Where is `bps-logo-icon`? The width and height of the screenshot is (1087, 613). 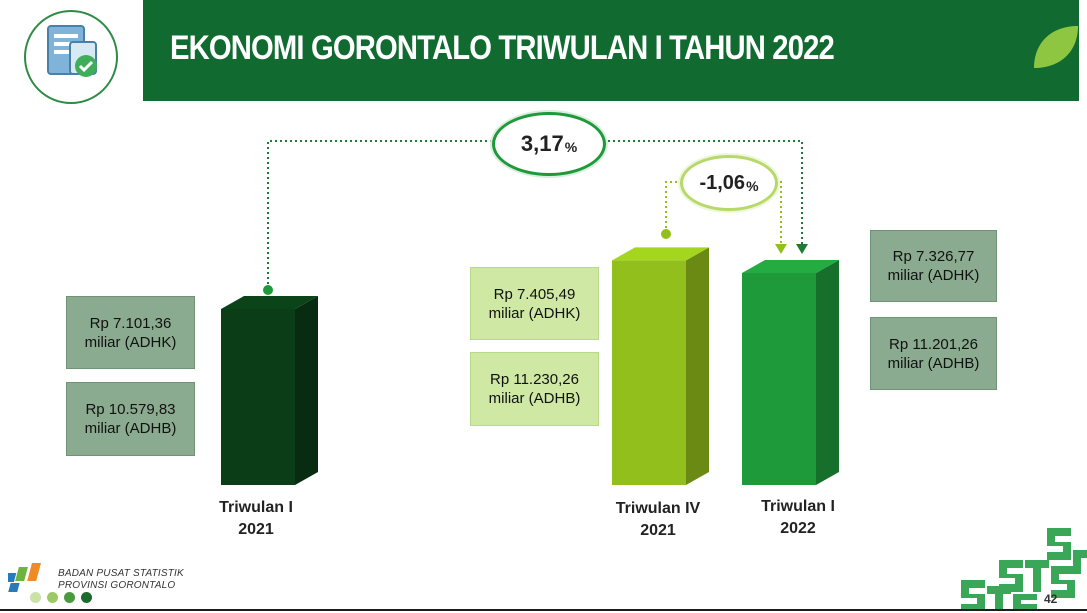 bps-logo-icon is located at coordinates (24, 577).